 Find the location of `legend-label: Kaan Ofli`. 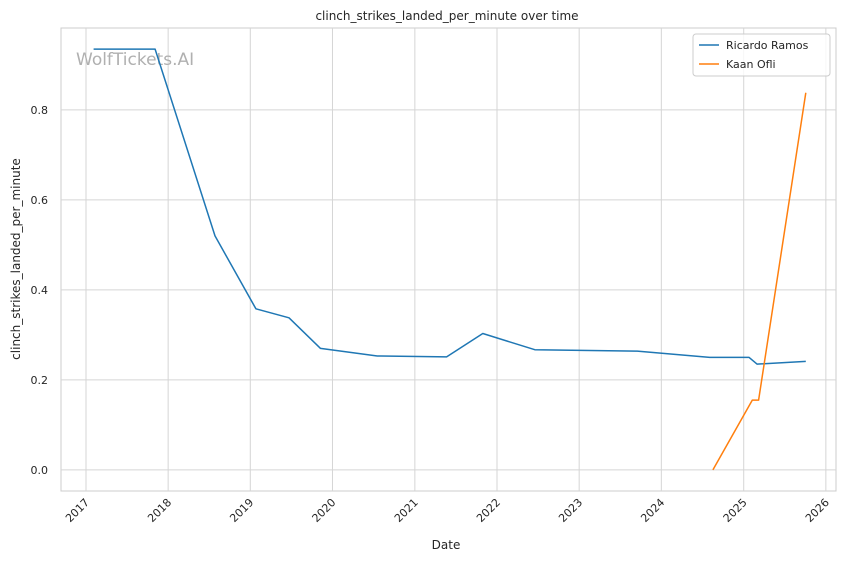

legend-label: Kaan Ofli is located at coordinates (751, 64).